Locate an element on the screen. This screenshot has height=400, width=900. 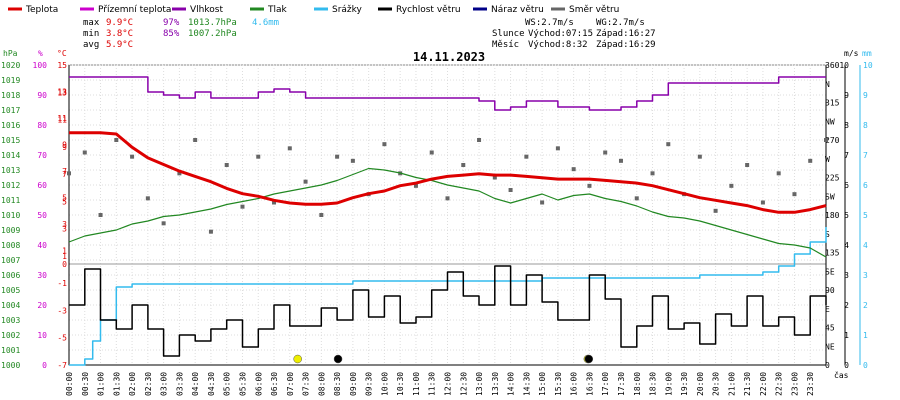
direction-tick: SE is located at coordinates (830, 271).